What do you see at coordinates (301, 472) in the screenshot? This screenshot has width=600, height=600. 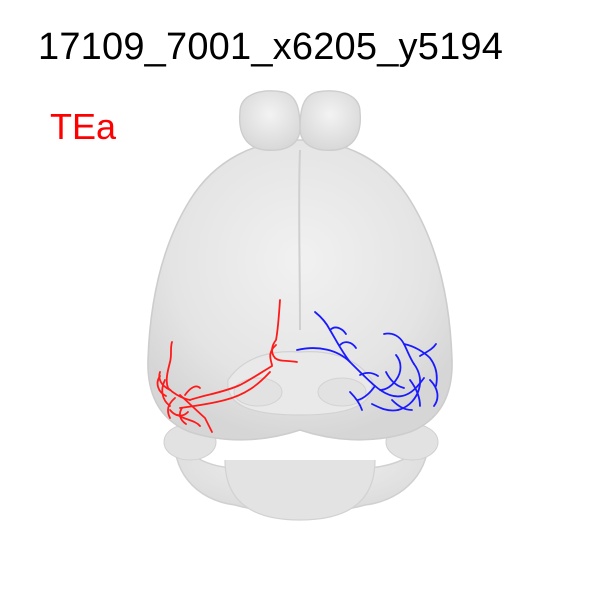 I see `cerebellum-shape` at bounding box center [301, 472].